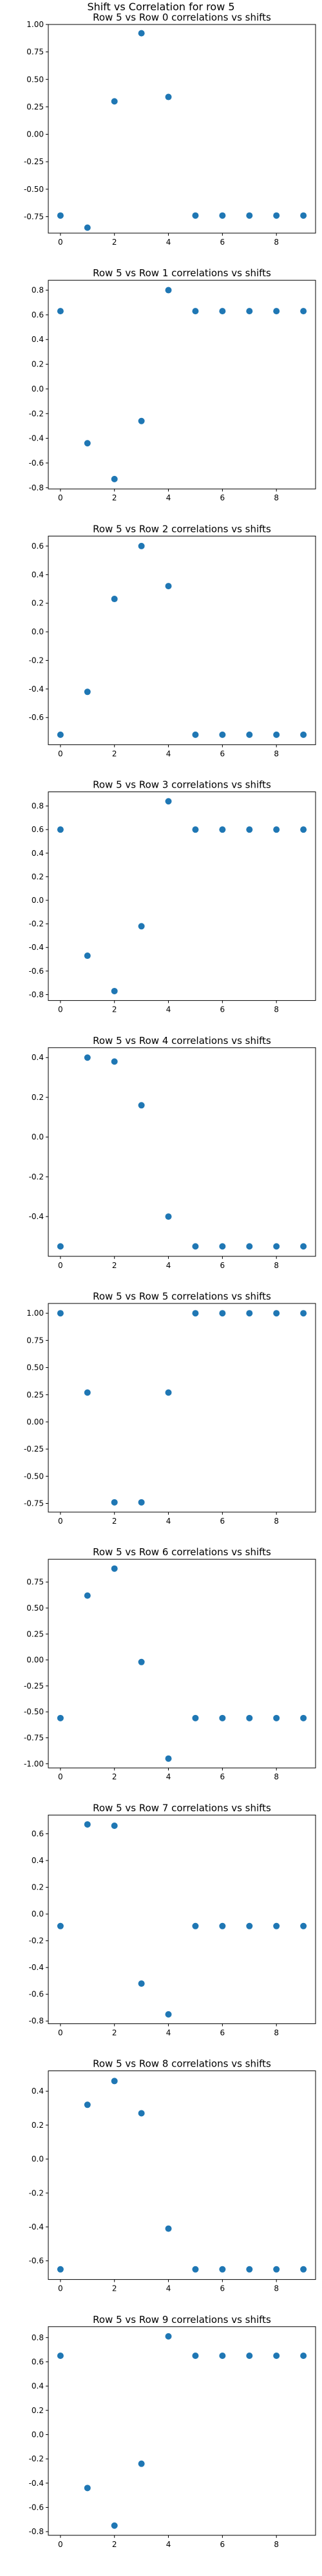  What do you see at coordinates (182, 1808) in the screenshot?
I see `chart-title: Row 5 vs Row 7 correlations vs shifts` at bounding box center [182, 1808].